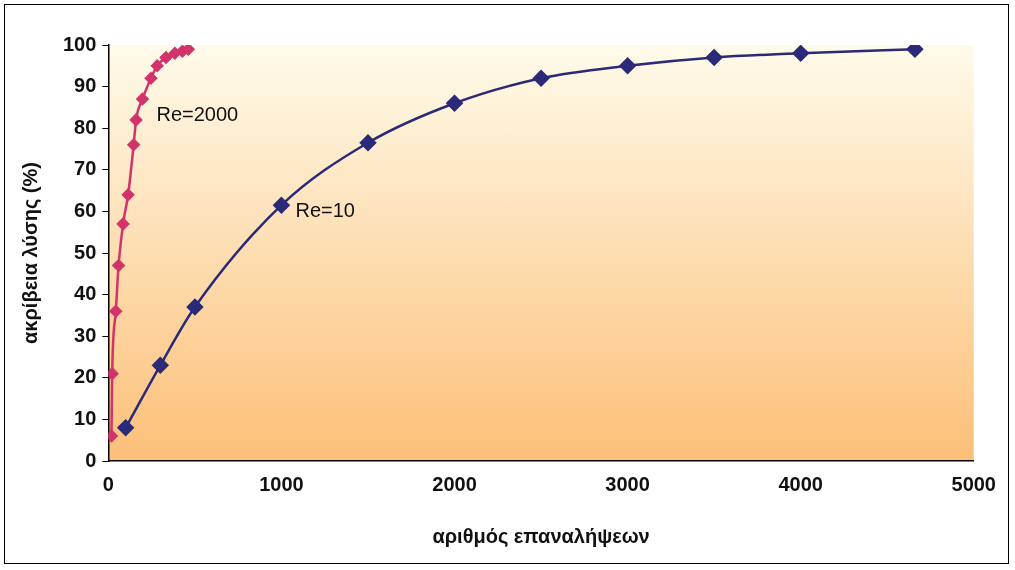  Describe the element at coordinates (85, 168) in the screenshot. I see `y-tick-label: 70` at that location.